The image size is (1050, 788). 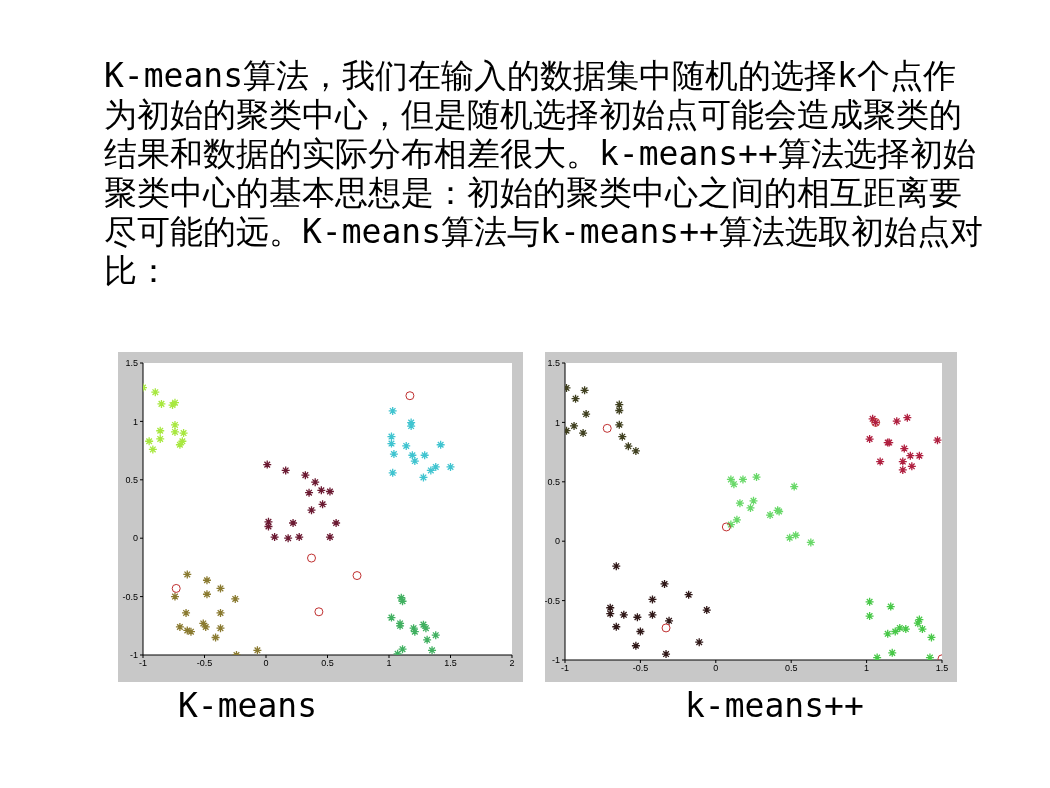 I want to click on y-tick-label: 1.5, so click(x=553, y=363).